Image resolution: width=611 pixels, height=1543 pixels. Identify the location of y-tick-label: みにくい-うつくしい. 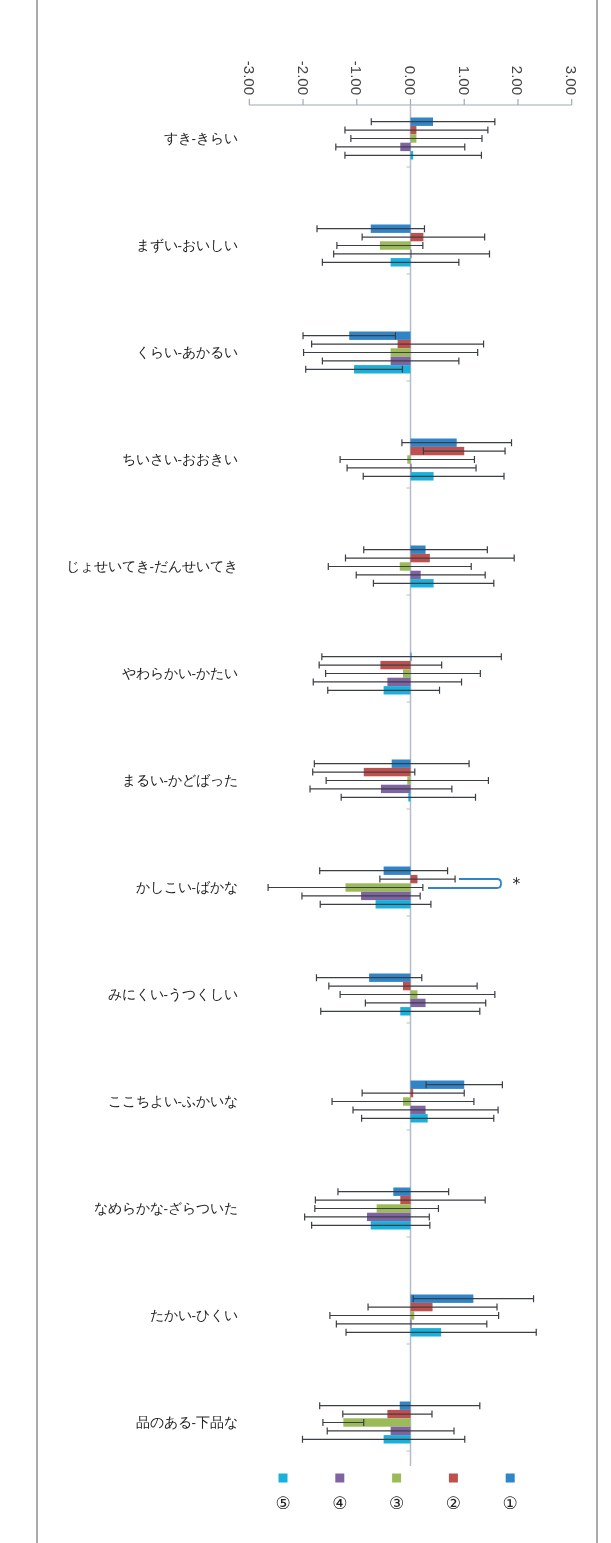
(172, 994).